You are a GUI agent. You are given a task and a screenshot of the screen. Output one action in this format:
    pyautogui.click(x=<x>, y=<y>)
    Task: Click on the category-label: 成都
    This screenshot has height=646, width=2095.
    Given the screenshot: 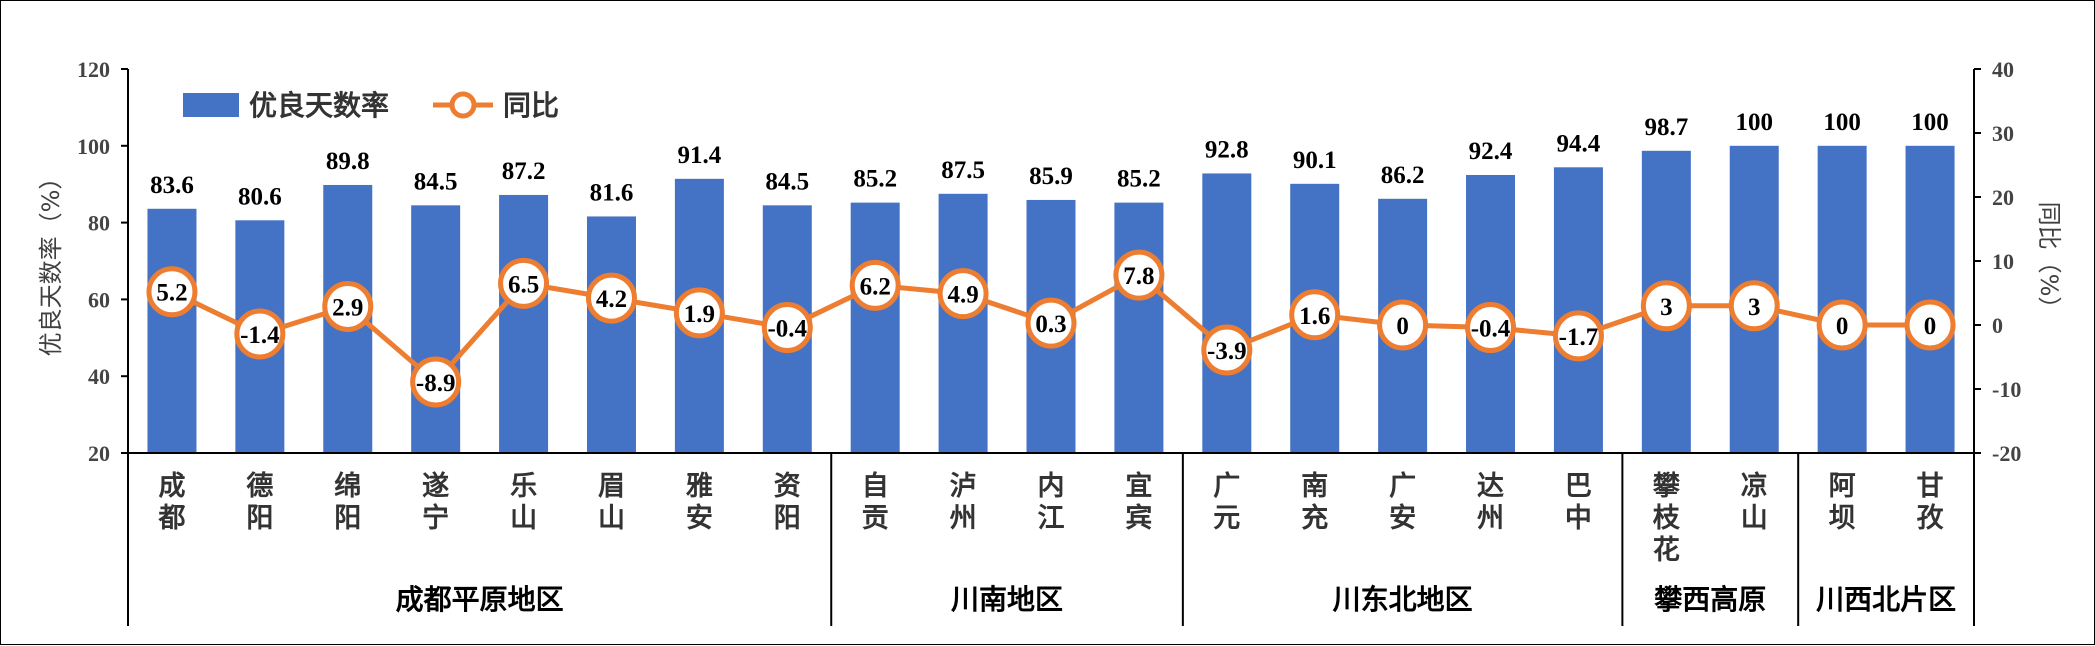 What is the action you would take?
    pyautogui.click(x=171, y=502)
    